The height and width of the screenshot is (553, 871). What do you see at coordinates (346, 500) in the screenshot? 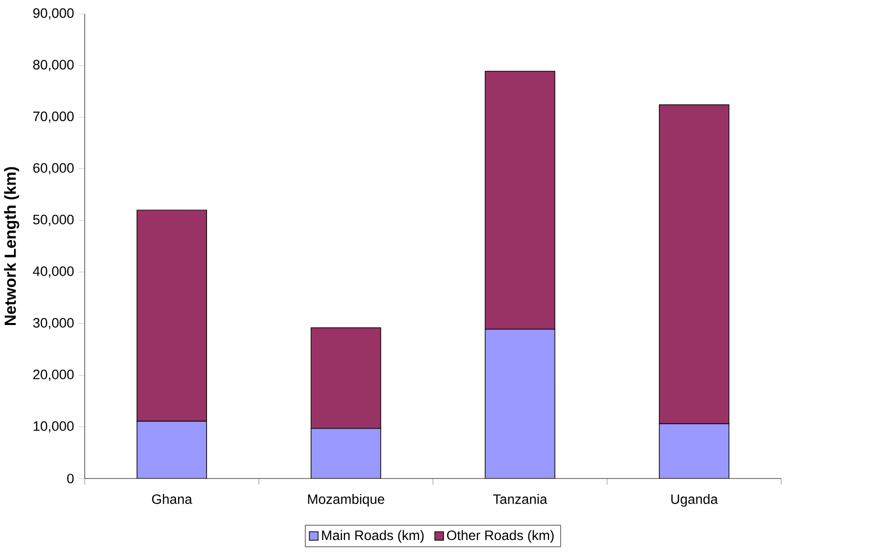
I see `x-tick-label: Mozambique` at bounding box center [346, 500].